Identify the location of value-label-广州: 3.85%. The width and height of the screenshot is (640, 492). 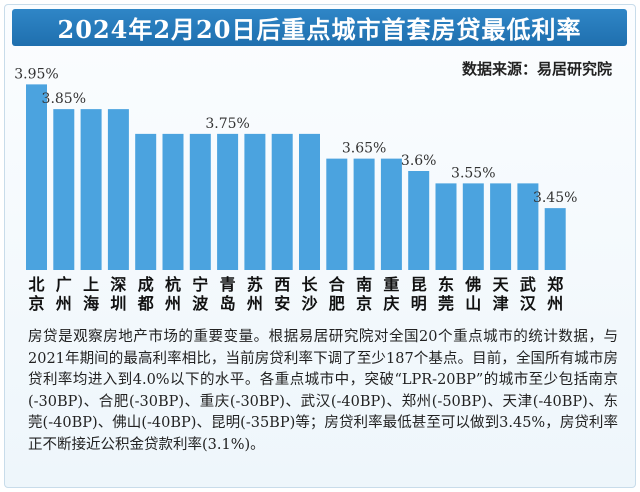
(64, 99).